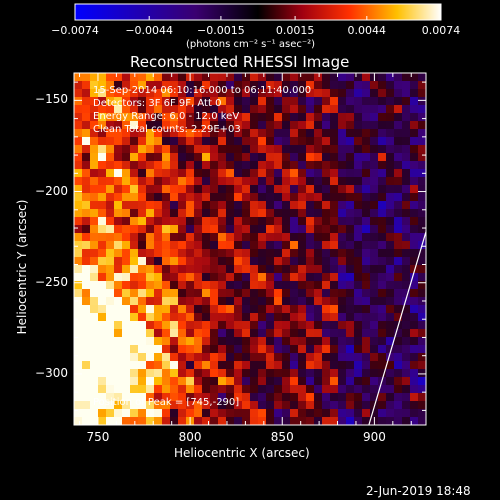  What do you see at coordinates (418, 491) in the screenshot?
I see `timestamp: 2-Jun-2019 18:48` at bounding box center [418, 491].